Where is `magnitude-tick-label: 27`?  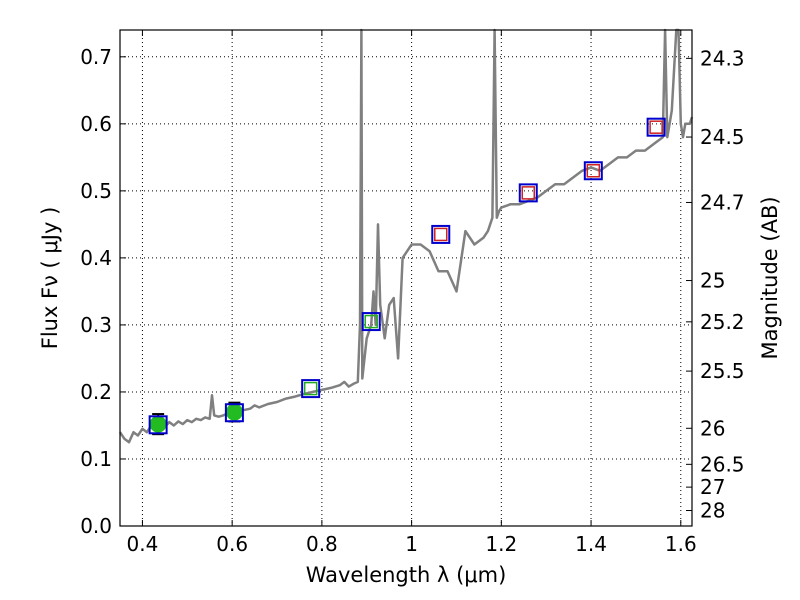 magnitude-tick-label: 27 is located at coordinates (712, 487).